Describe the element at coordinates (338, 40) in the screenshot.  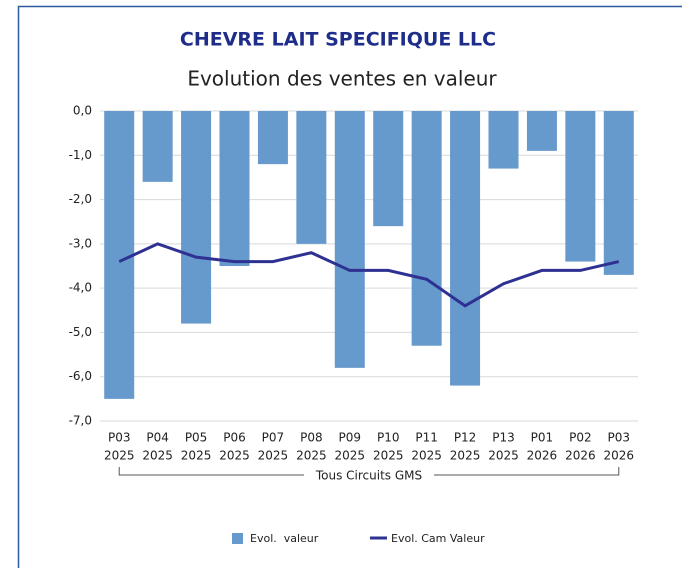
I see `chart-title: CHEVRE LAIT SPECIFIQUE LLC` at that location.